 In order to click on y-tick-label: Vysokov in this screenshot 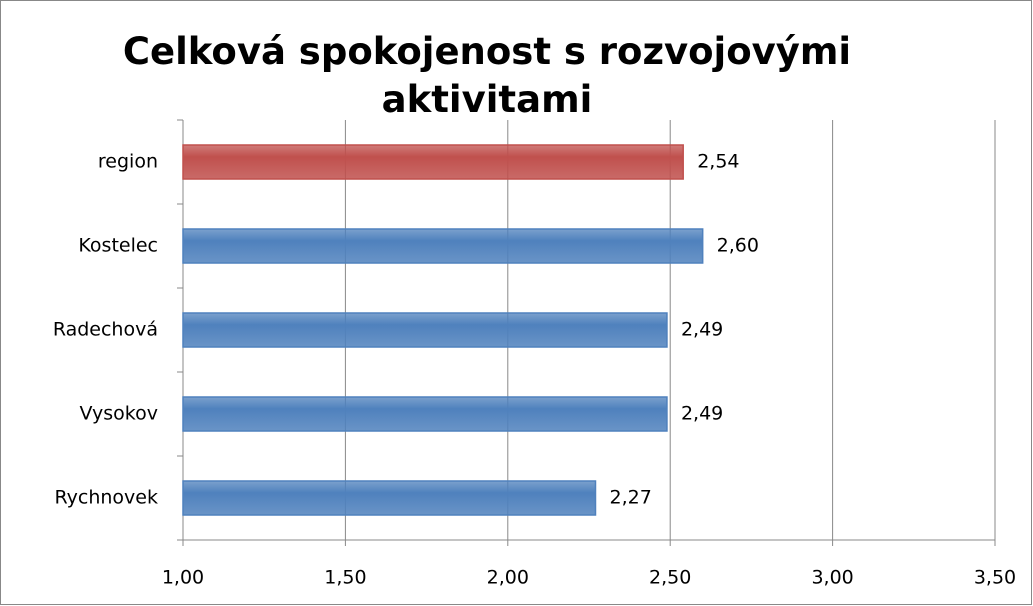, I will do `click(119, 414)`.